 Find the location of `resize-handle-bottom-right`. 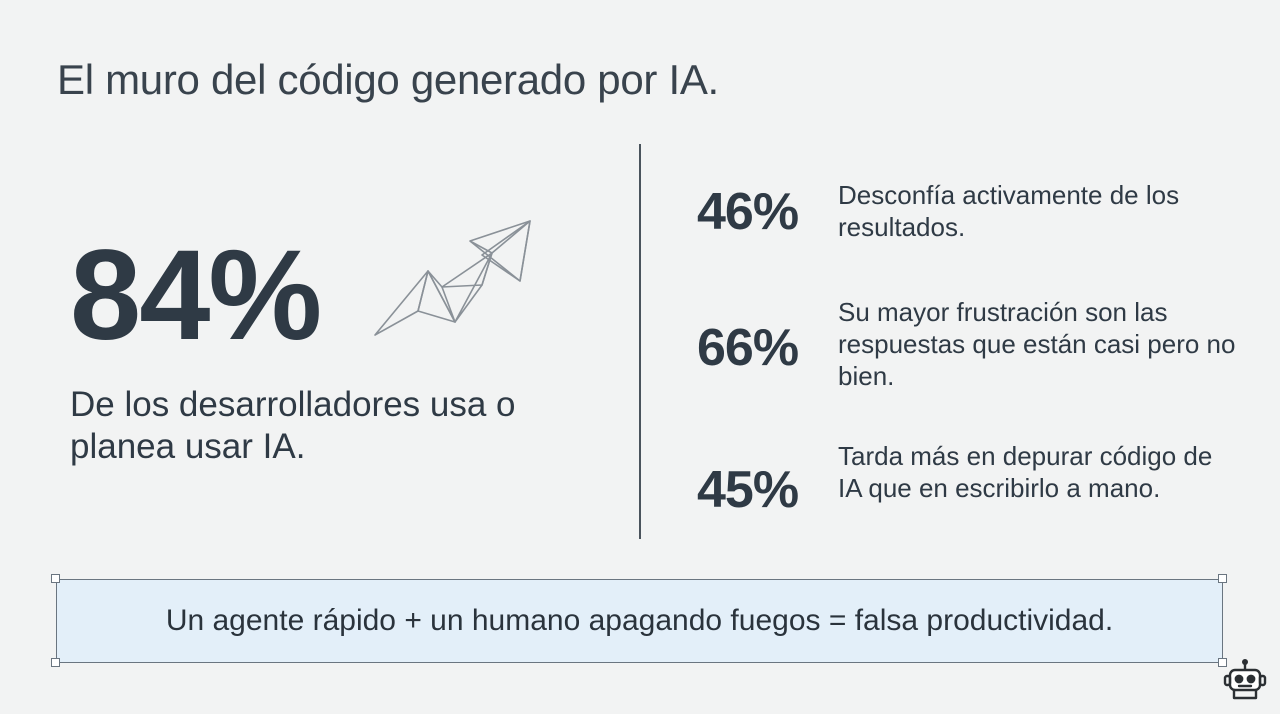

resize-handle-bottom-right is located at coordinates (1222, 662).